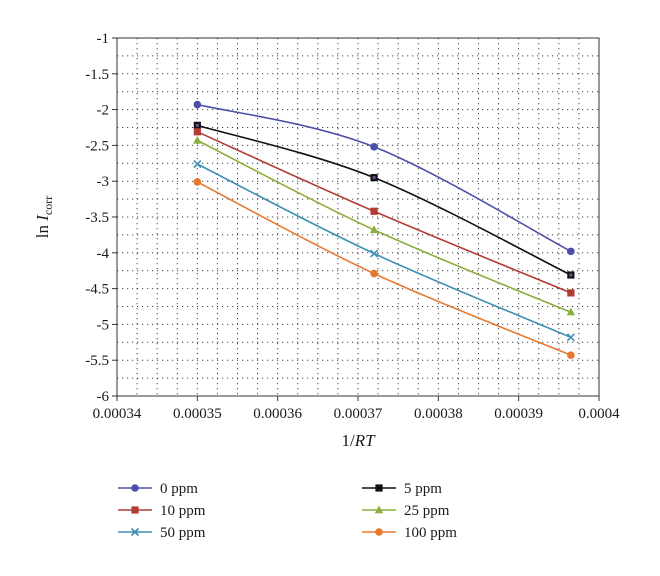  I want to click on x-tick-label: 0.00037, so click(358, 414).